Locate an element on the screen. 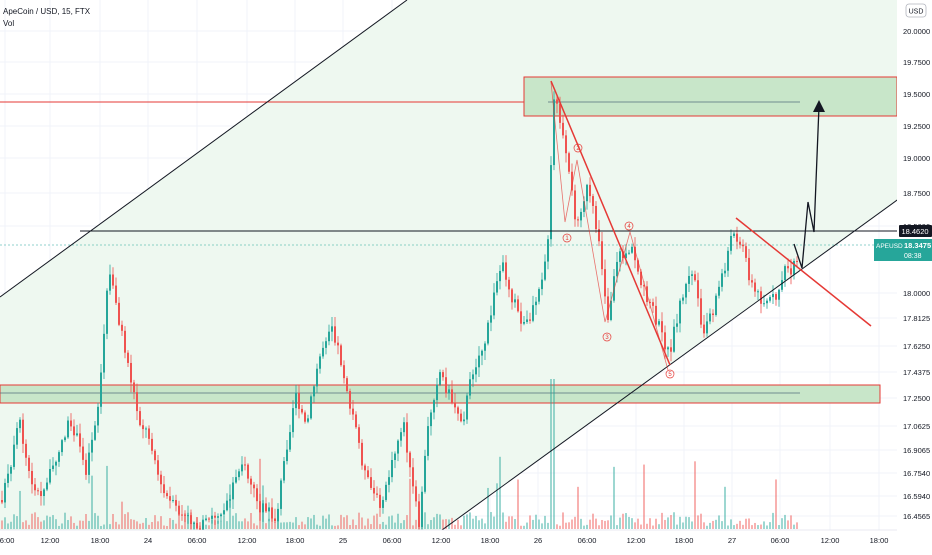 Image resolution: width=932 pixels, height=555 pixels. wave-label-circle is located at coordinates (567, 238).